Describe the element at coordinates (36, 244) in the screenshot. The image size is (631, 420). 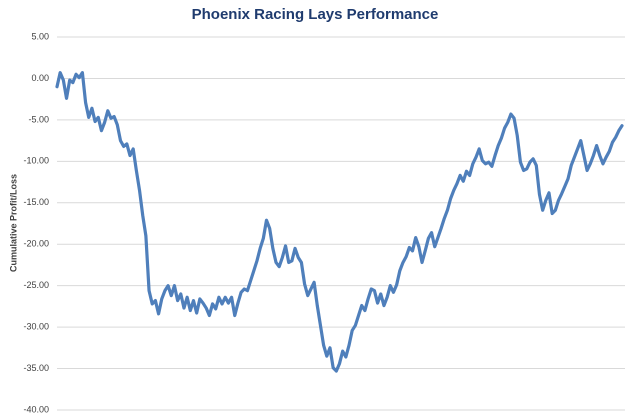
I see `y-tick-label: -20.00` at that location.